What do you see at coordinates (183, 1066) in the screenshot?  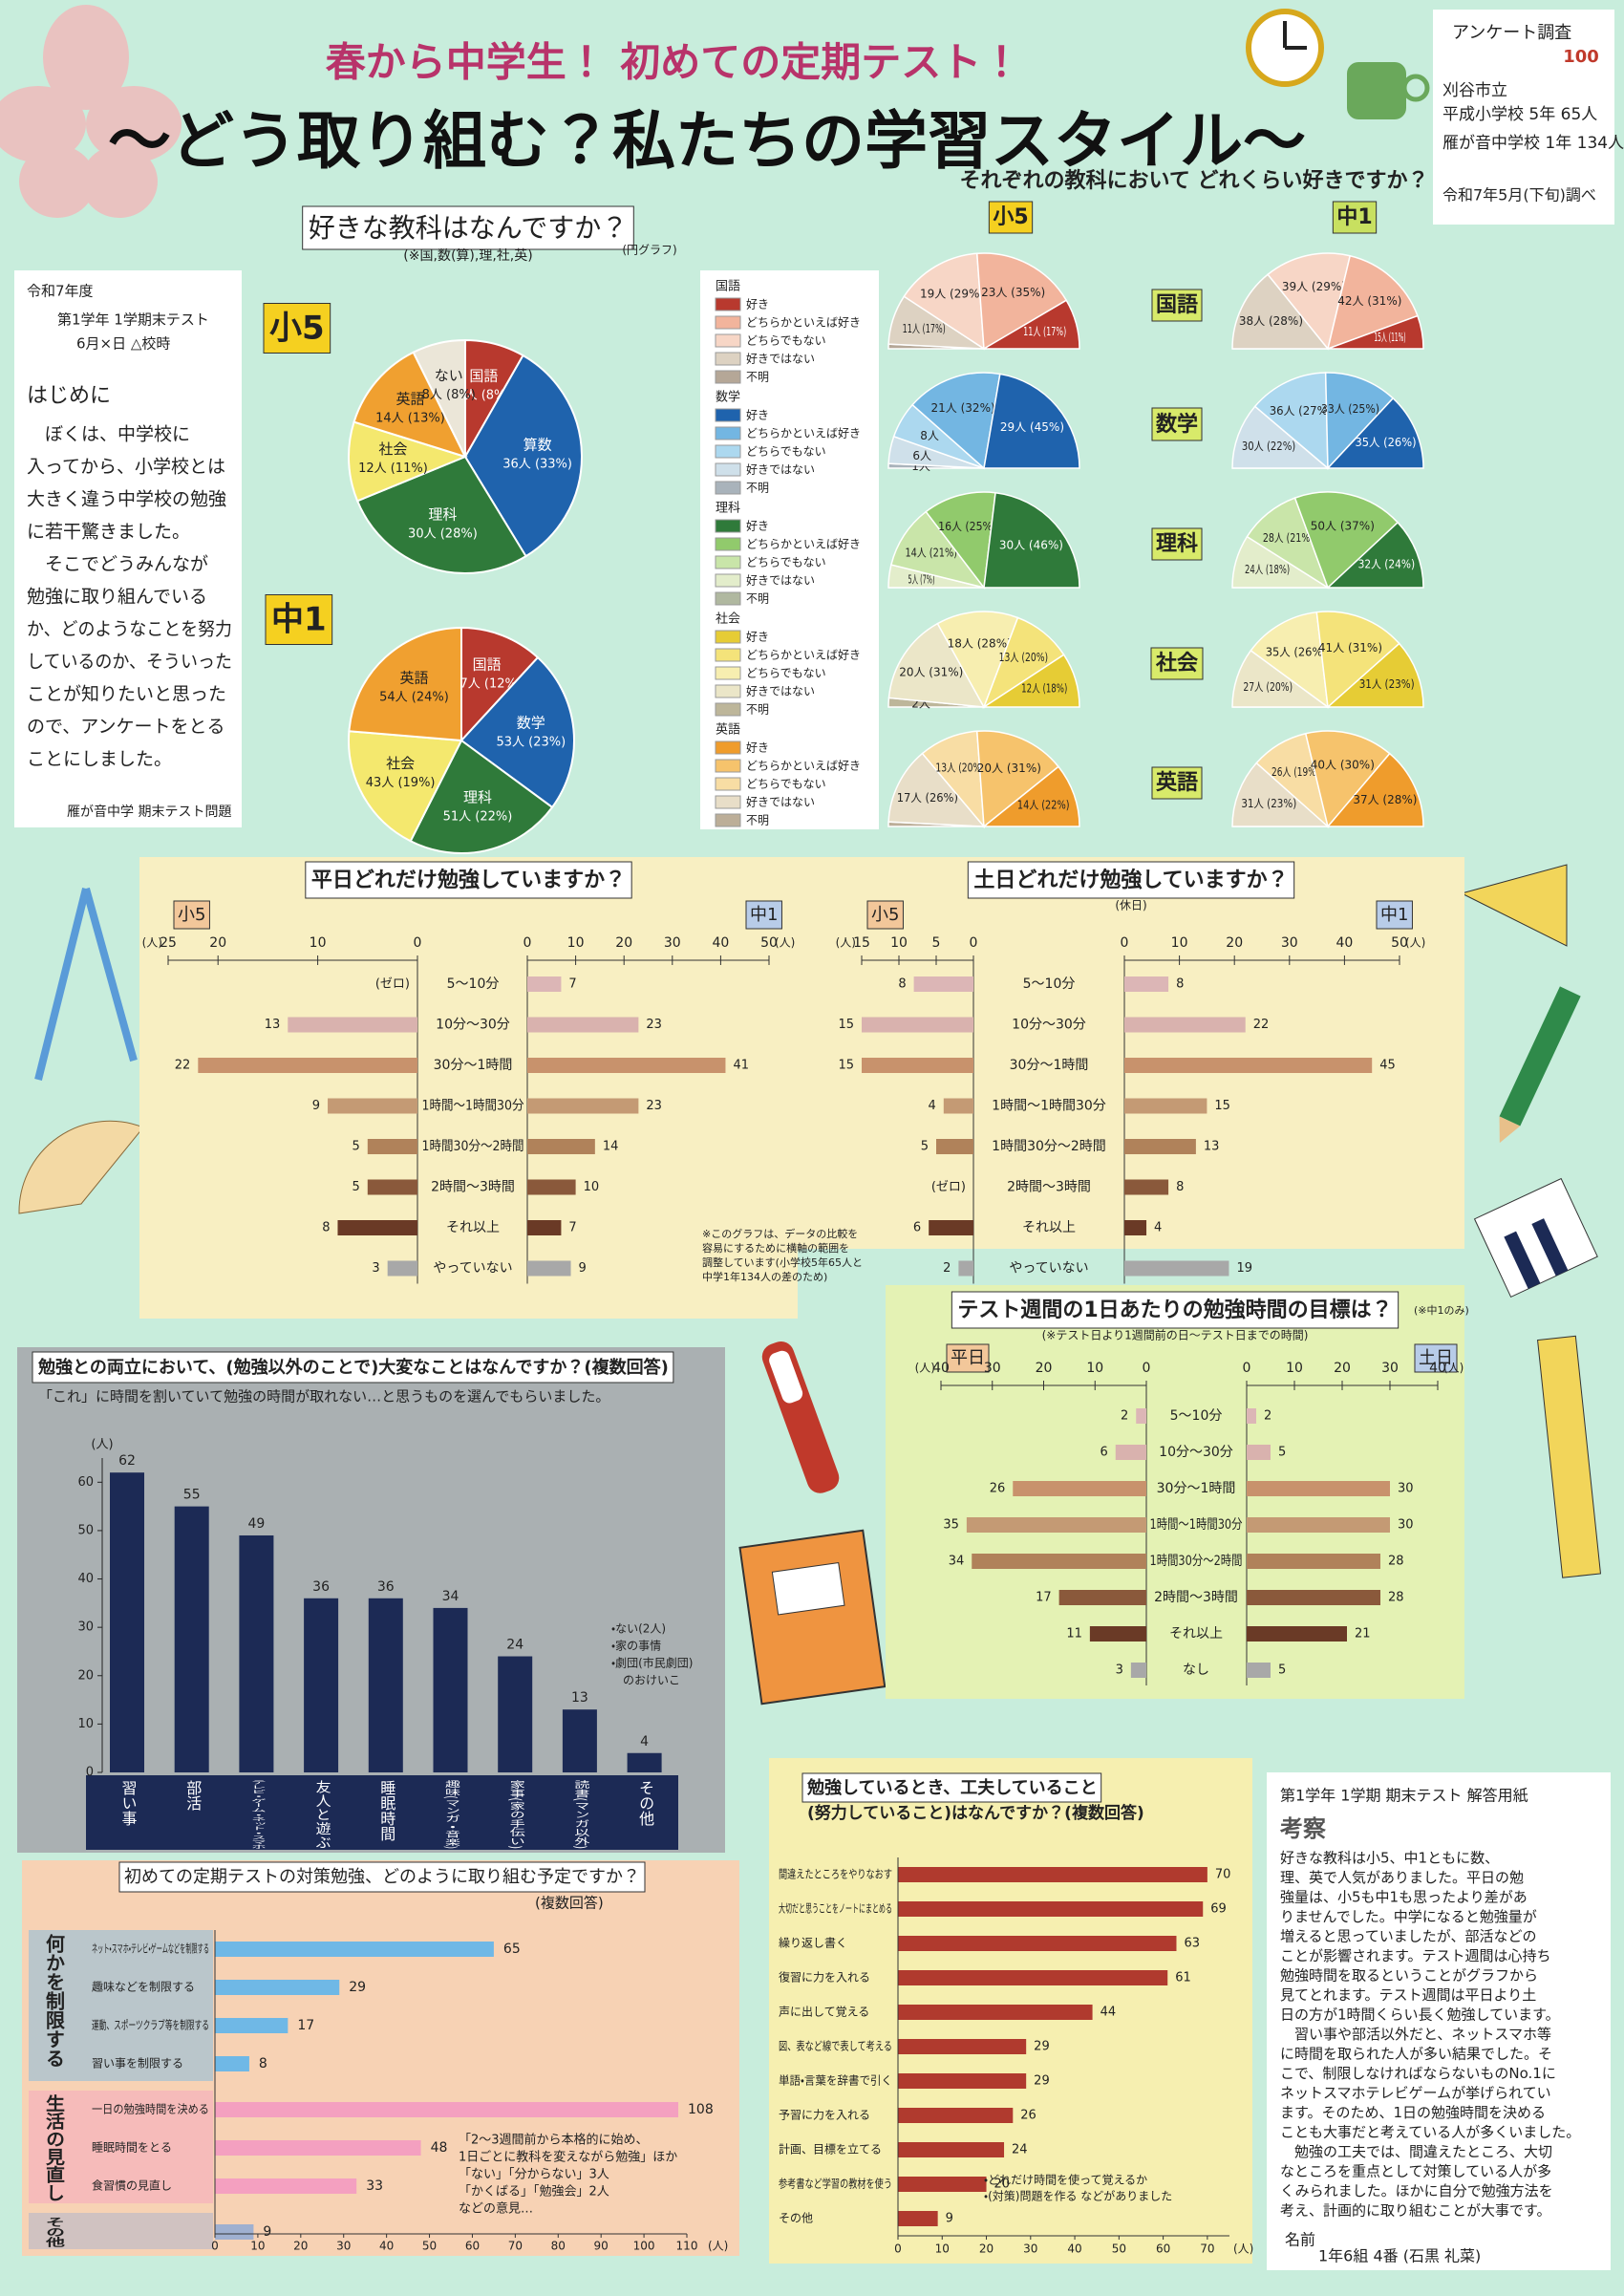 I see `value-label: 22` at bounding box center [183, 1066].